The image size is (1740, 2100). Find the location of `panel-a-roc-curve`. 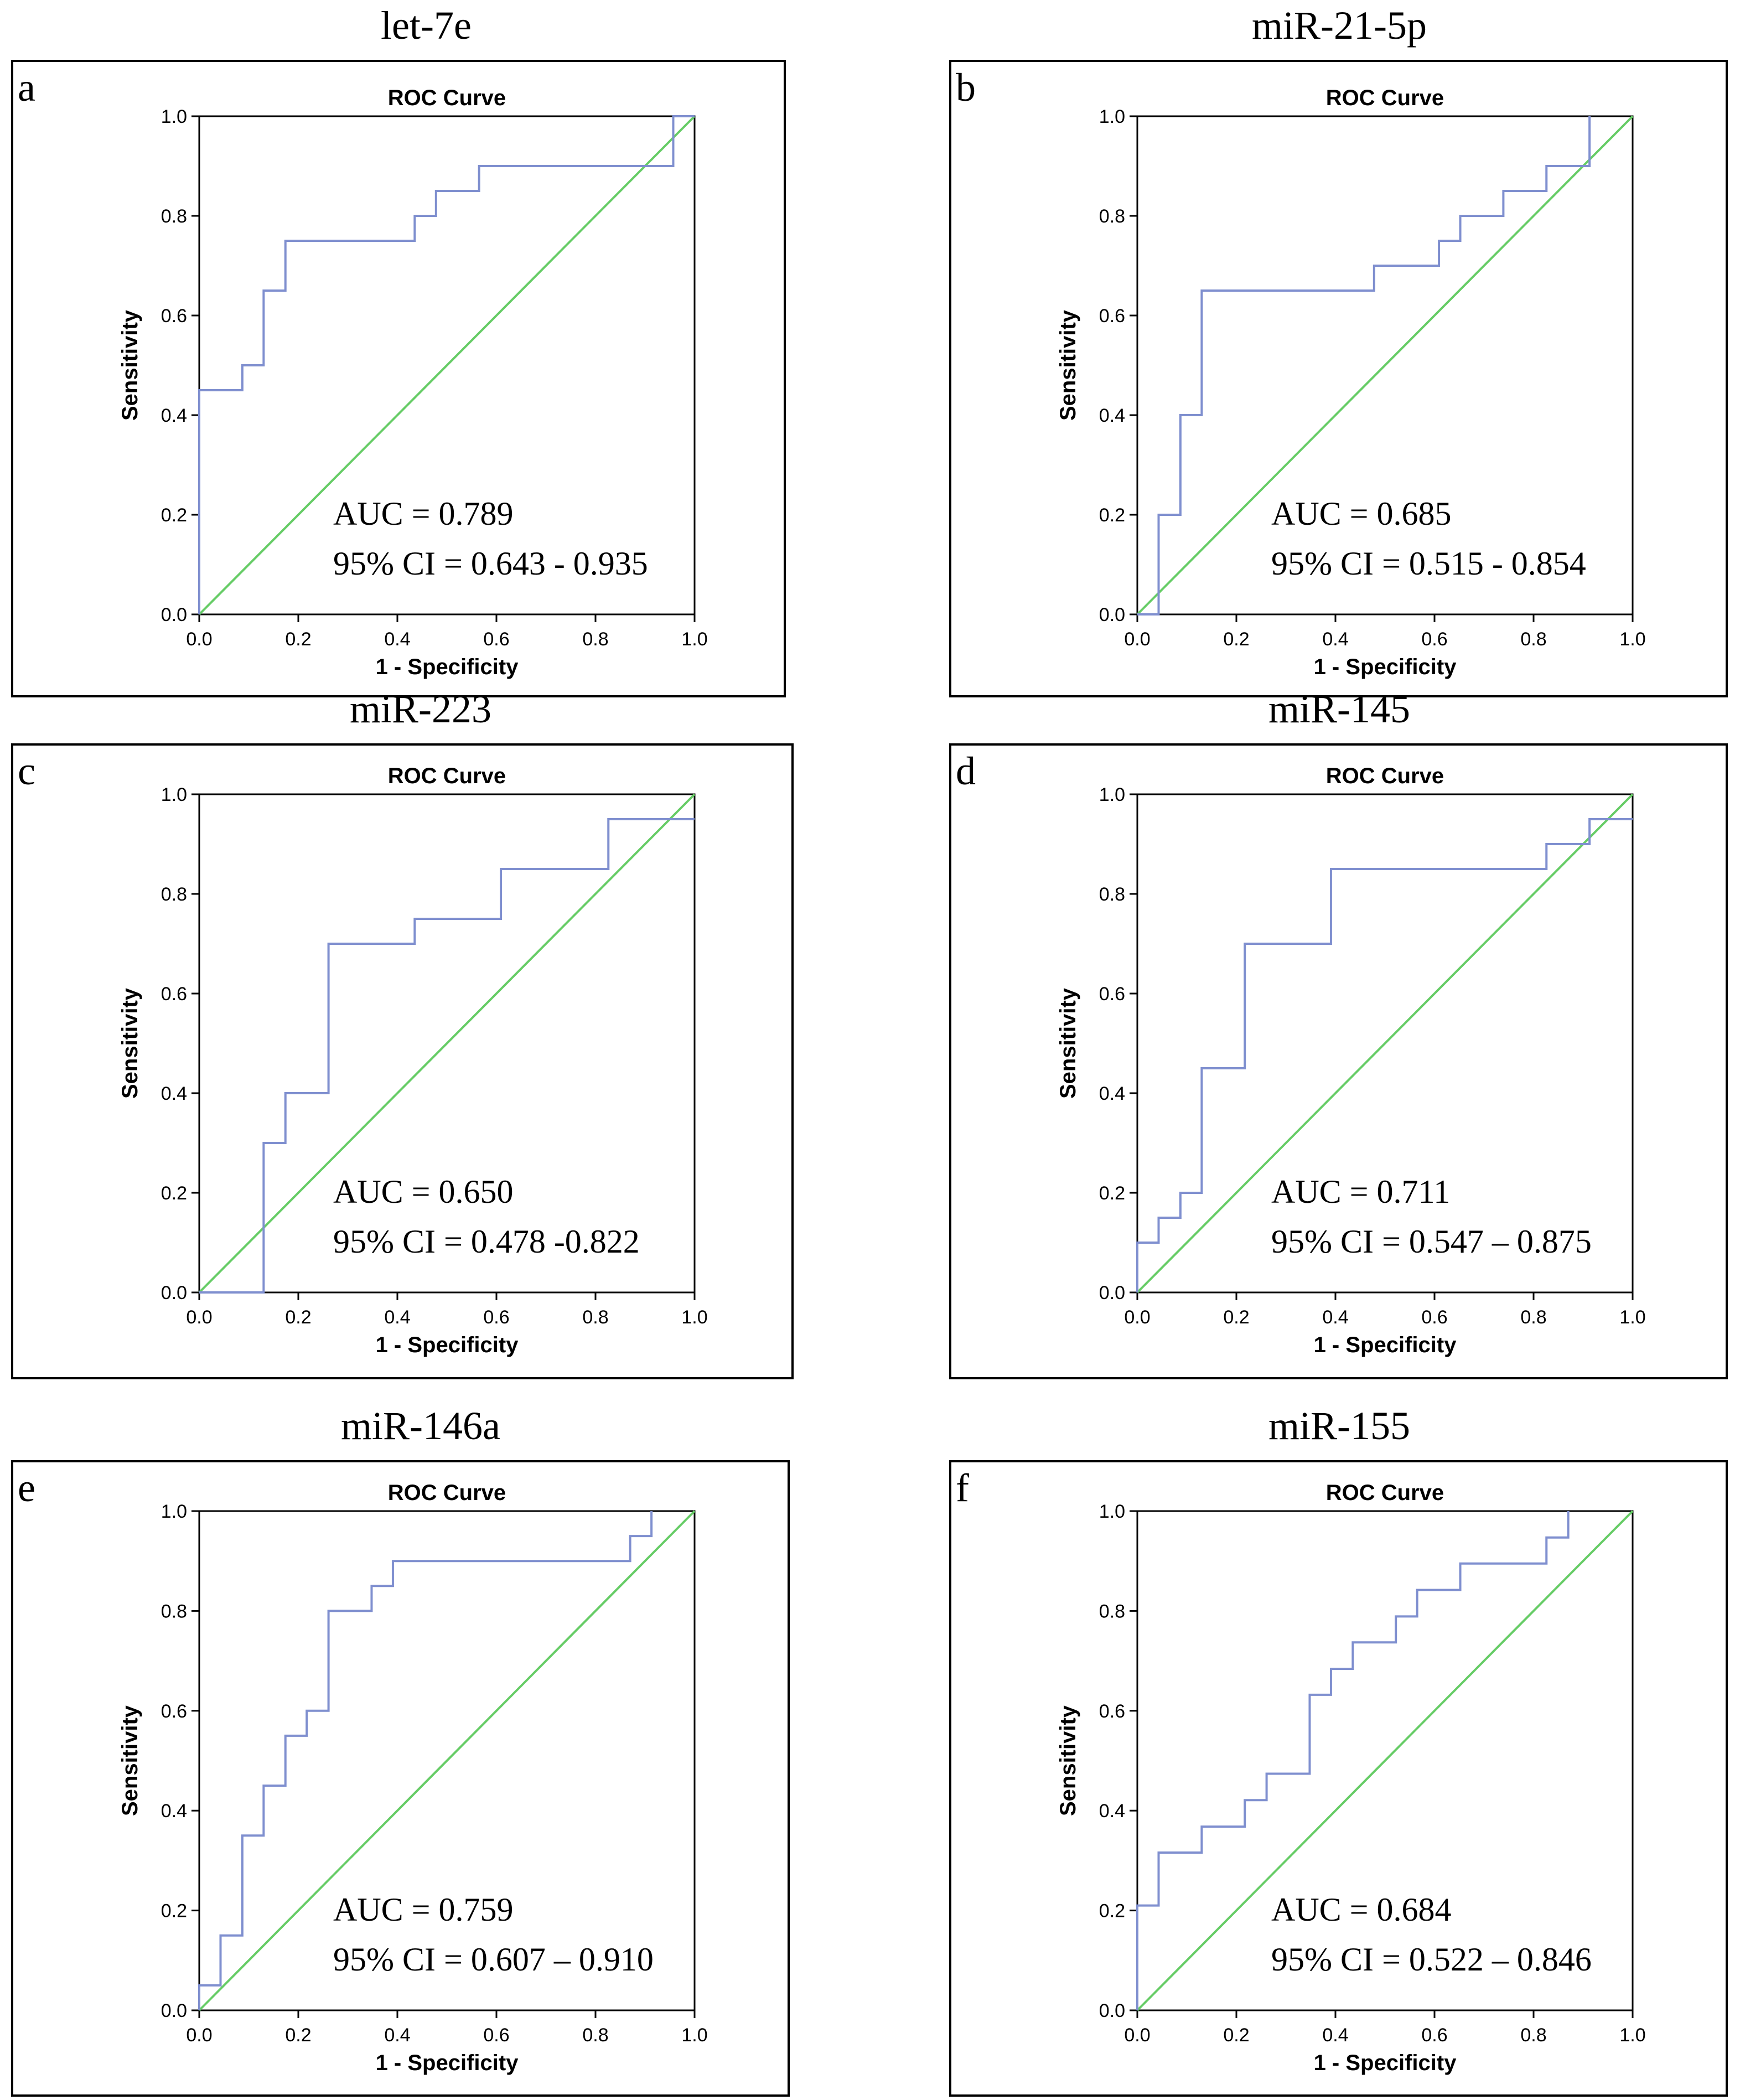

panel-a-roc-curve is located at coordinates (446, 364).